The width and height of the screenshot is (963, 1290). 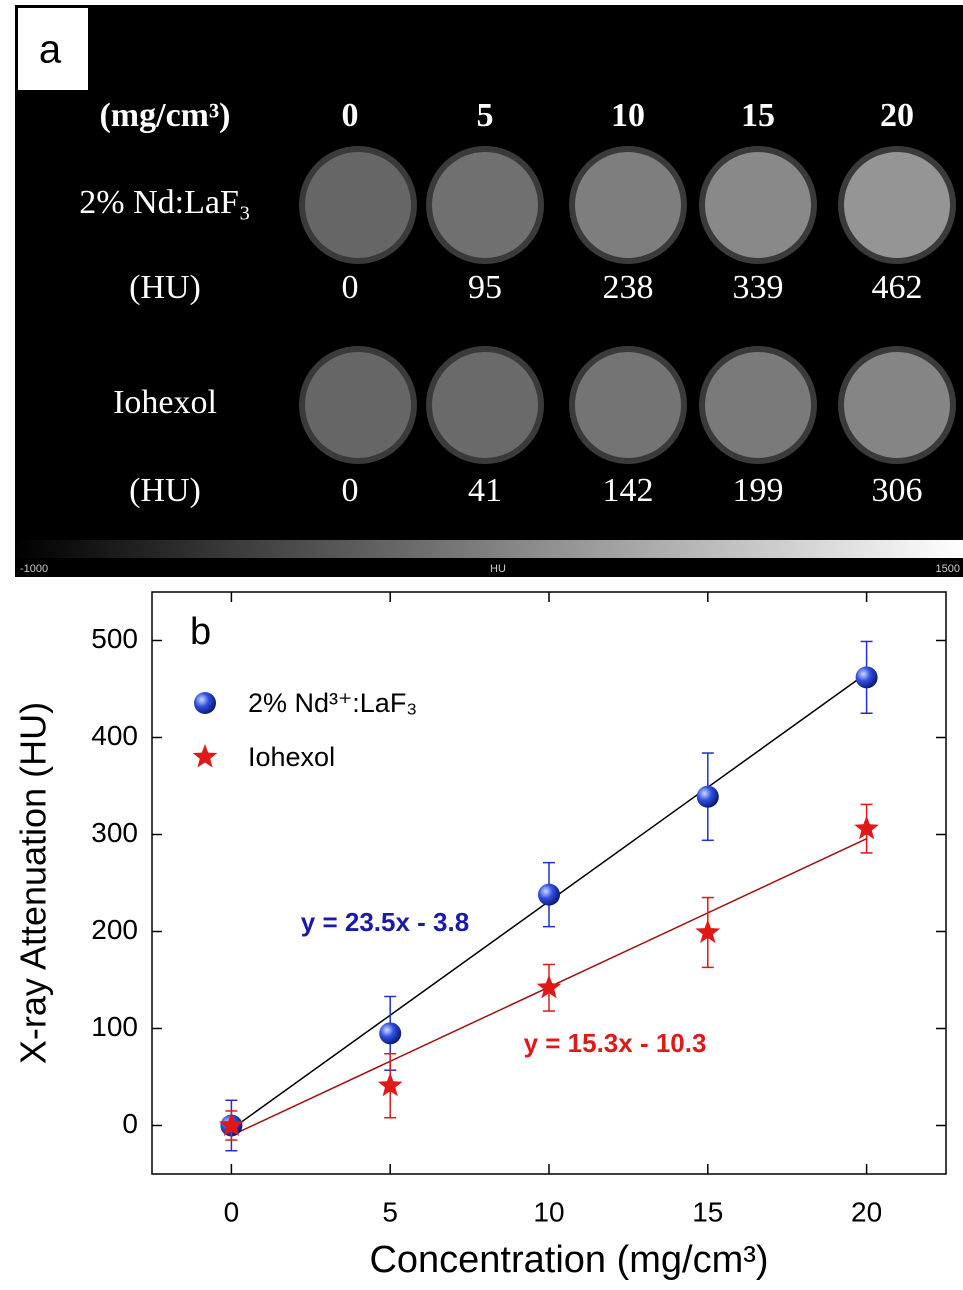 I want to click on hu-value: 238, so click(x=628, y=287).